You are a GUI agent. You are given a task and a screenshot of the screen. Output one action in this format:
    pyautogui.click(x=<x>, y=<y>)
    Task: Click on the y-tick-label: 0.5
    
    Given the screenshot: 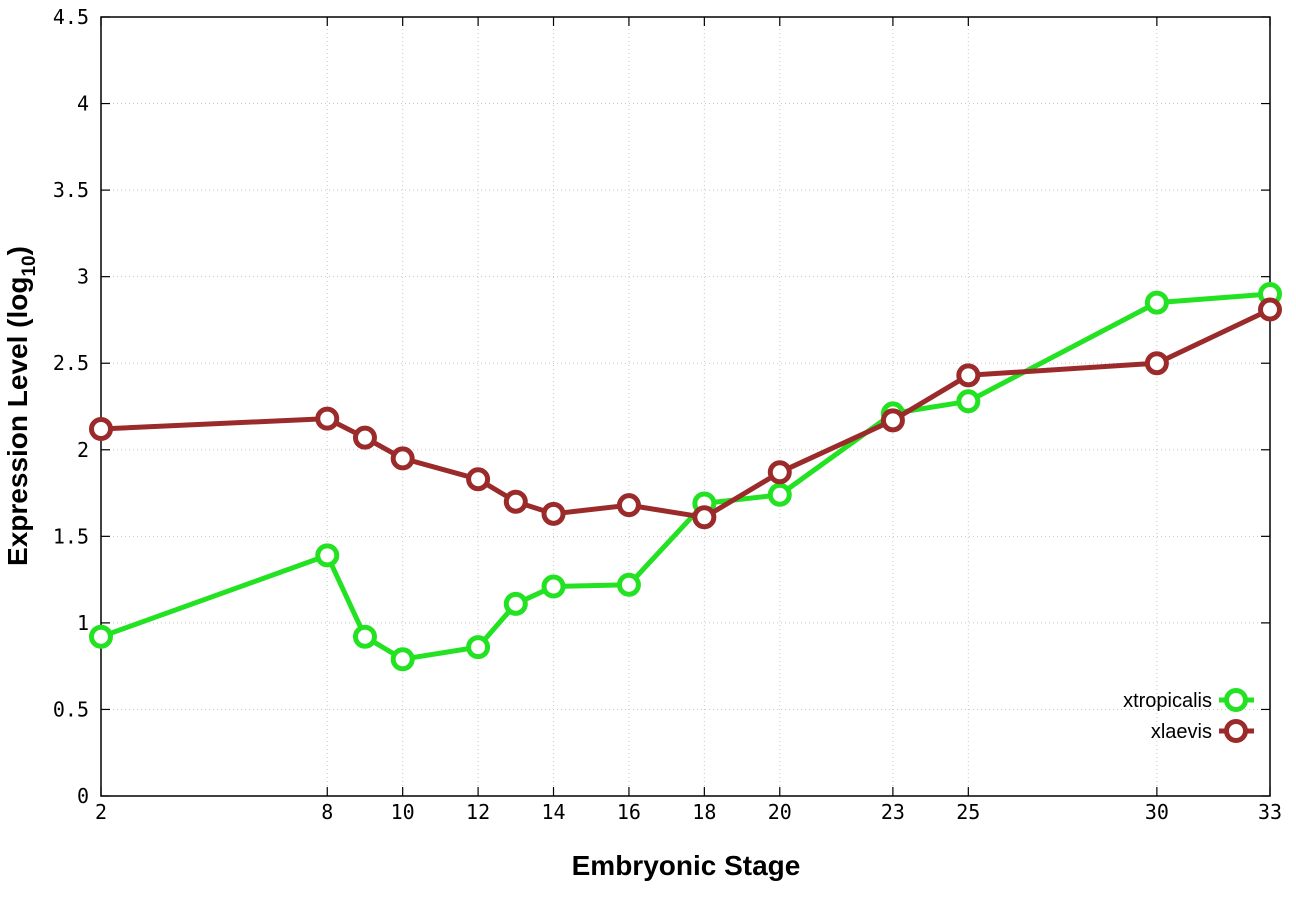 What is the action you would take?
    pyautogui.click(x=71, y=709)
    